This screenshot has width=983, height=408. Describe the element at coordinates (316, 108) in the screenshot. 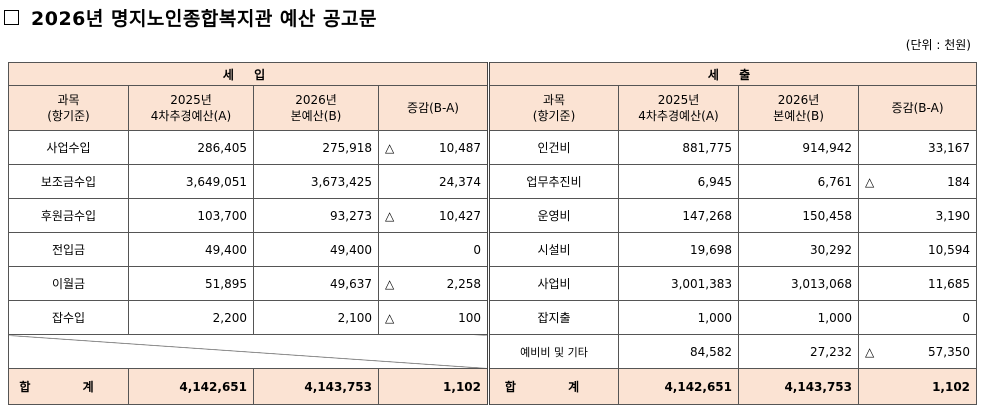

I see `income-curr-header: 2026년 본예산(B)` at that location.